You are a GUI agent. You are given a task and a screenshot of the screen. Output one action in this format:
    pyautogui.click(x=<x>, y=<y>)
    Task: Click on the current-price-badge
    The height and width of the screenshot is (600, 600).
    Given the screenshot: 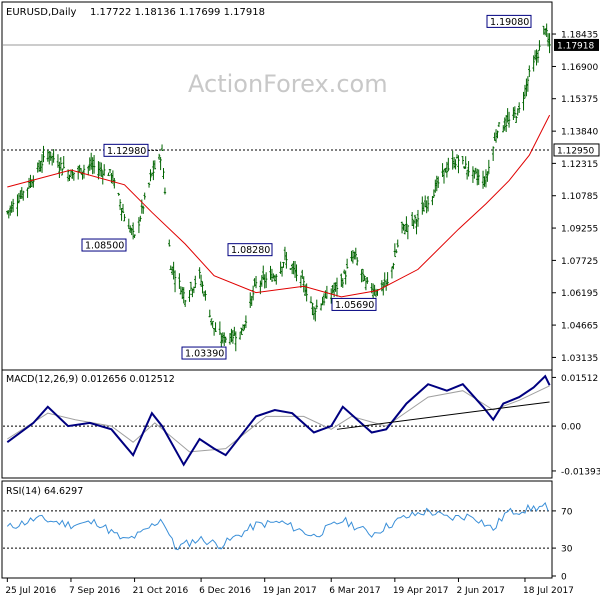 What is the action you would take?
    pyautogui.click(x=576, y=44)
    